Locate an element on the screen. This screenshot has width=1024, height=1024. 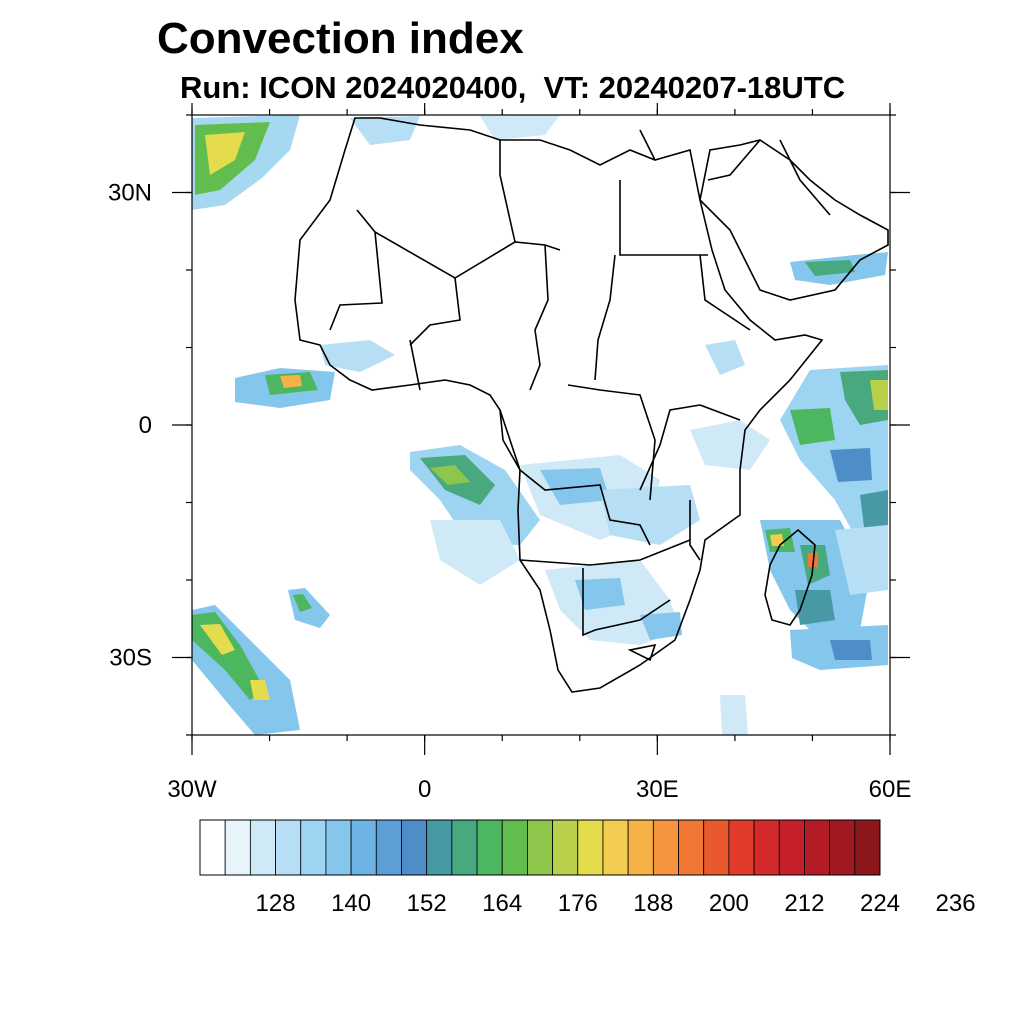
map-title: Convection index is located at coordinates (340, 38).